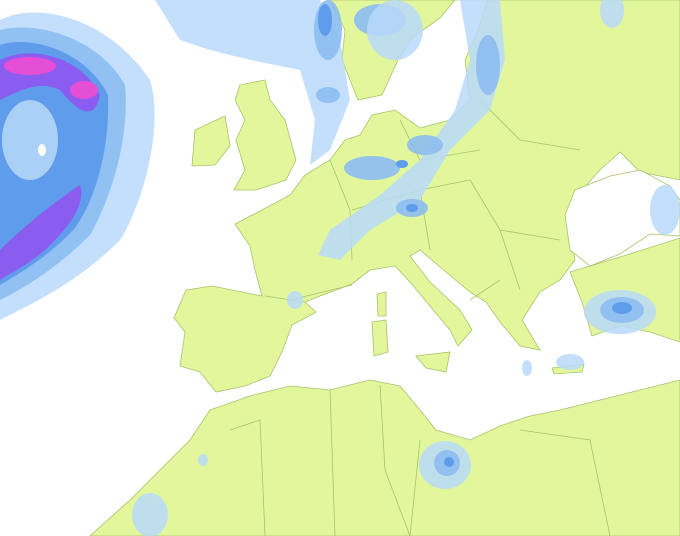  What do you see at coordinates (77, 166) in the screenshot?
I see `atlantic-cyclone` at bounding box center [77, 166].